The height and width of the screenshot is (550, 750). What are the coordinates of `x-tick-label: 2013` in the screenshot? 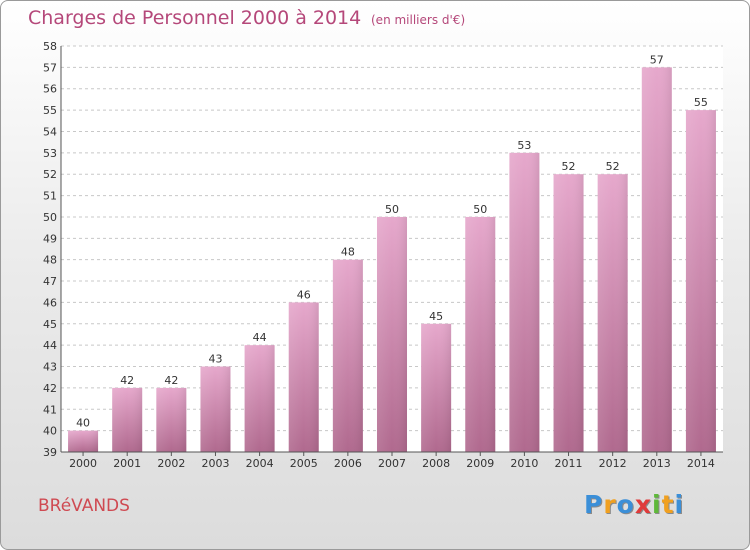 It's located at (657, 463).